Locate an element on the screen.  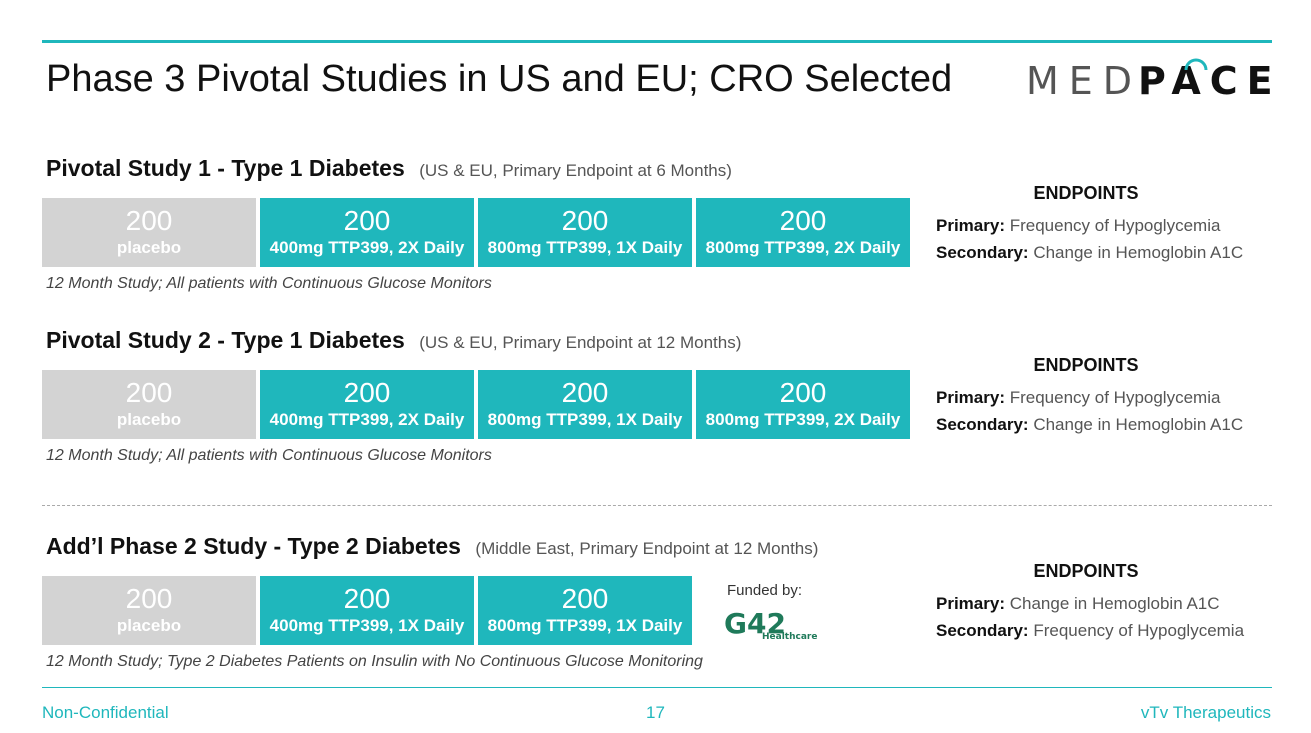
study-2-arm-4: 200 800mg TTP399, 2X Daily is located at coordinates (803, 404).